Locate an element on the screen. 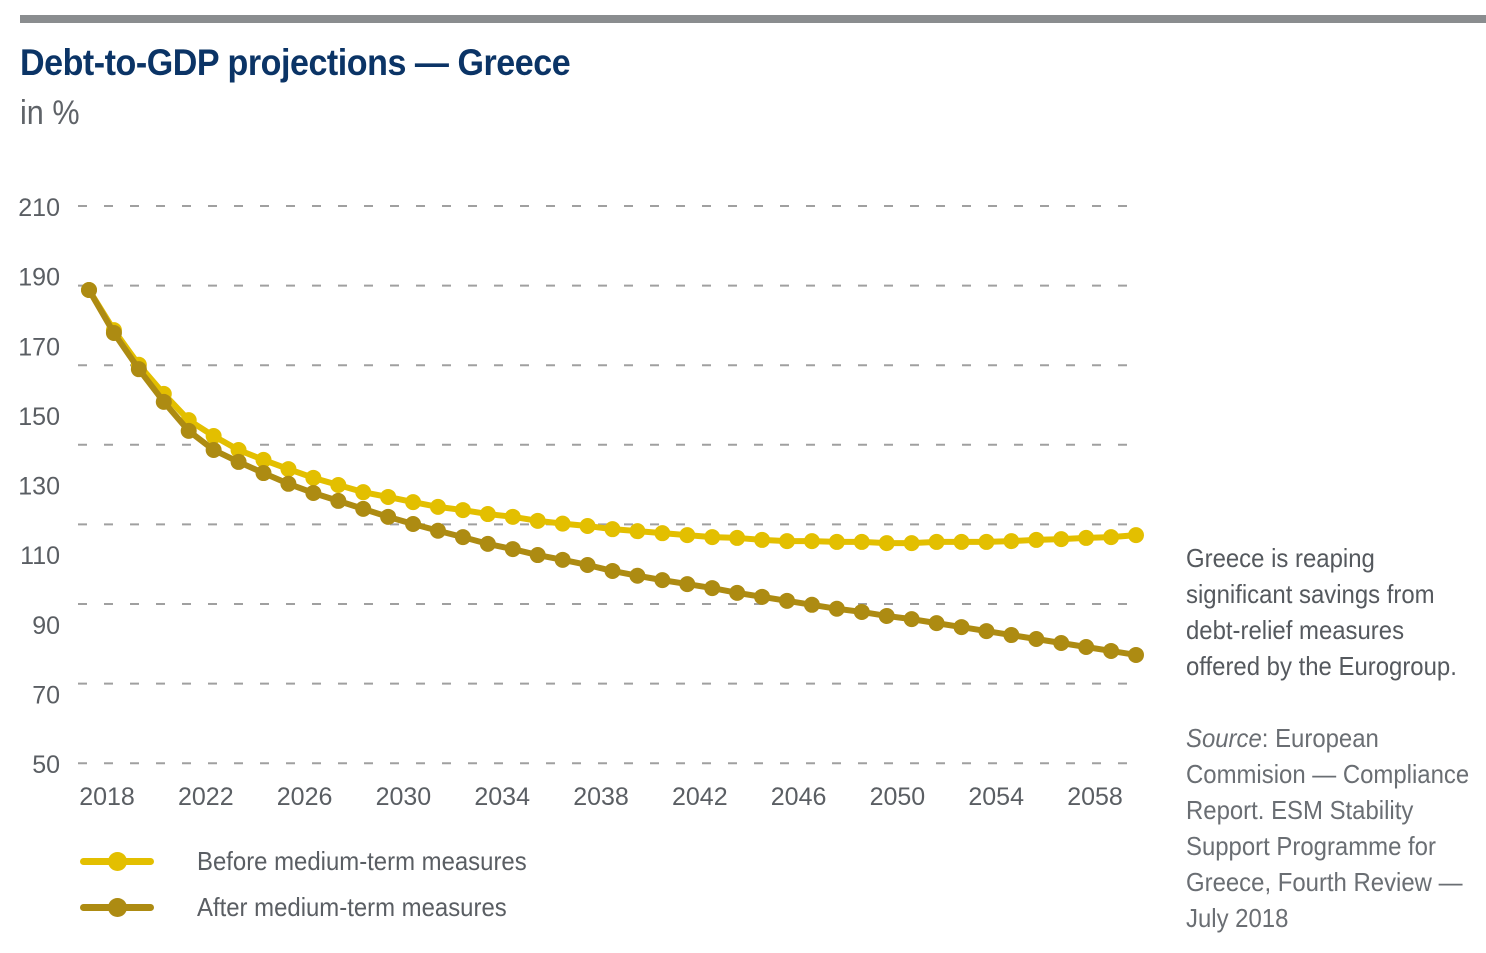 This screenshot has height=953, width=1486. x-tick-label: 2038 is located at coordinates (601, 797).